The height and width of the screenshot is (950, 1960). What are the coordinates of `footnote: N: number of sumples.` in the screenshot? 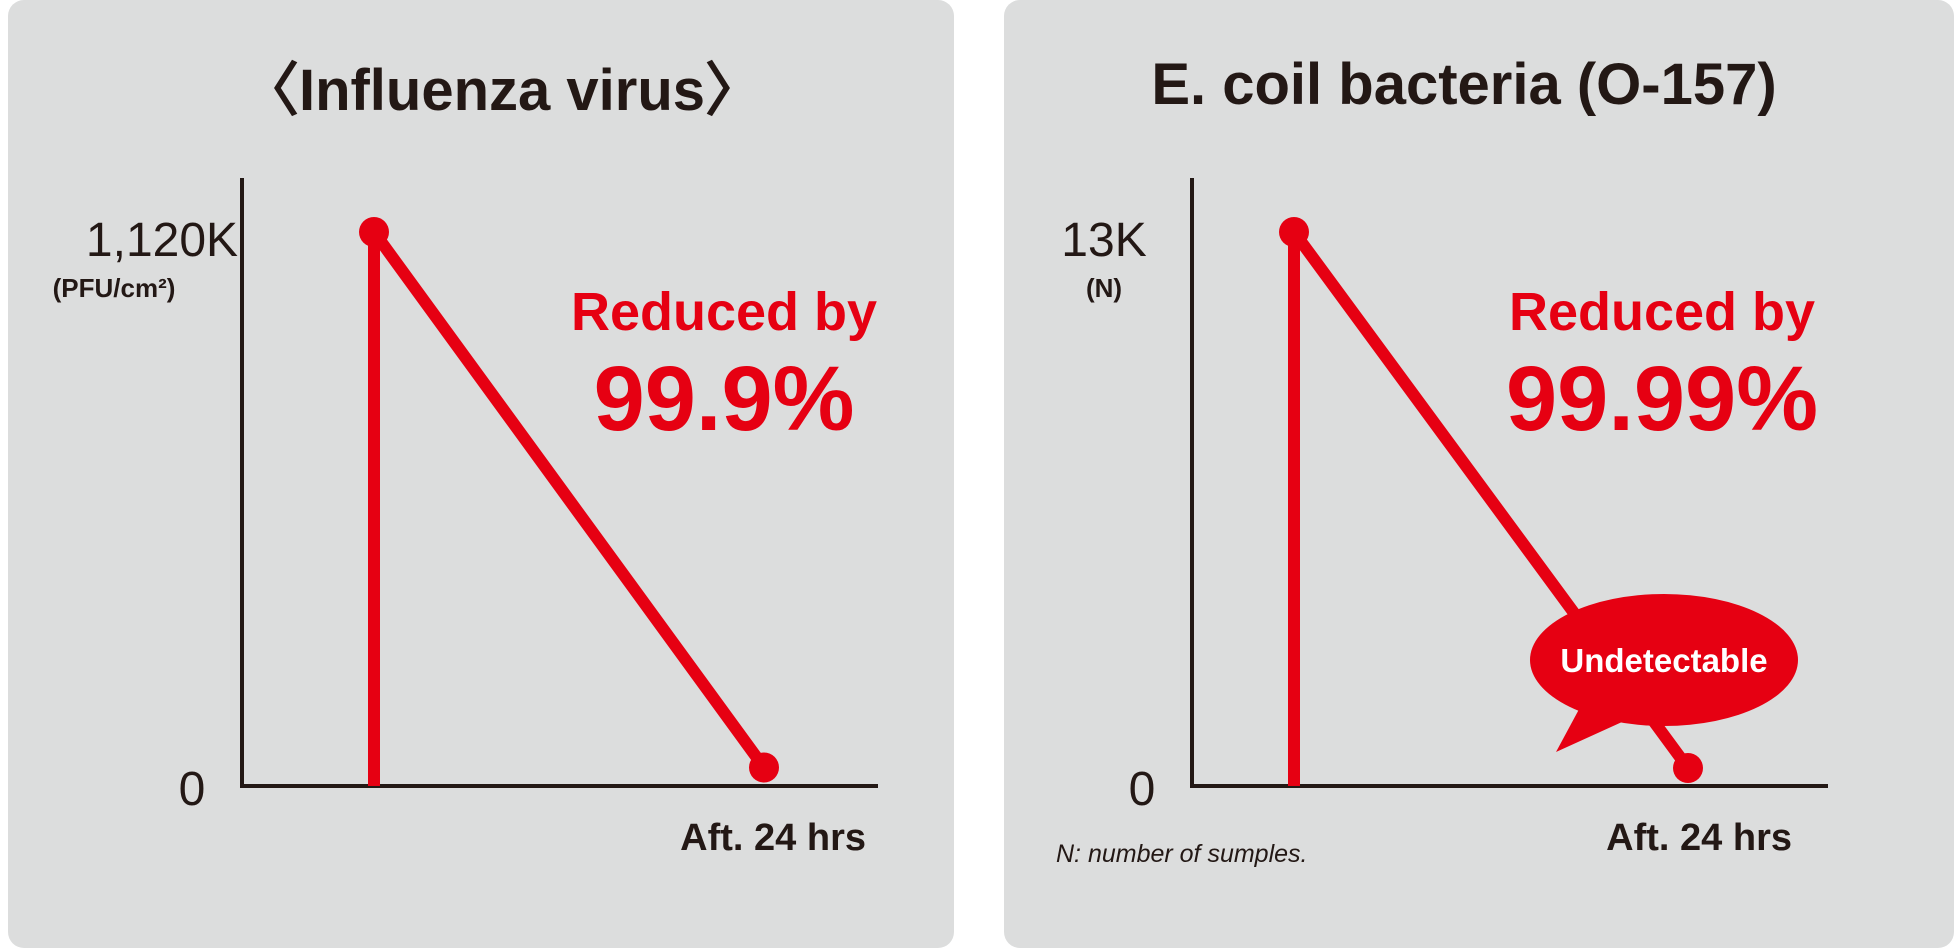 It's located at (1182, 854).